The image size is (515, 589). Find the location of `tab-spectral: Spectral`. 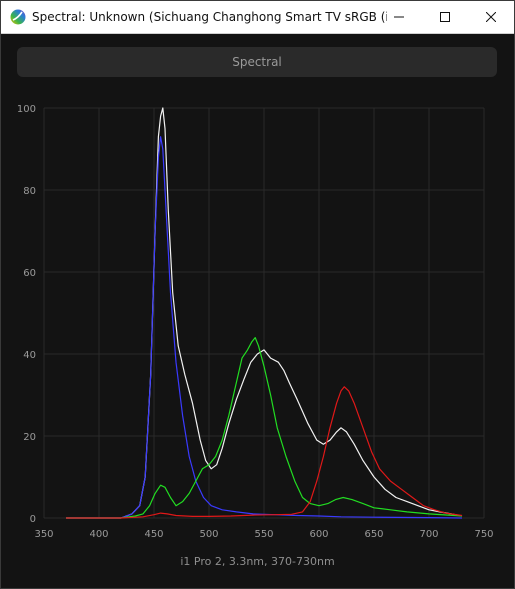

tab-spectral: Spectral is located at coordinates (257, 62).